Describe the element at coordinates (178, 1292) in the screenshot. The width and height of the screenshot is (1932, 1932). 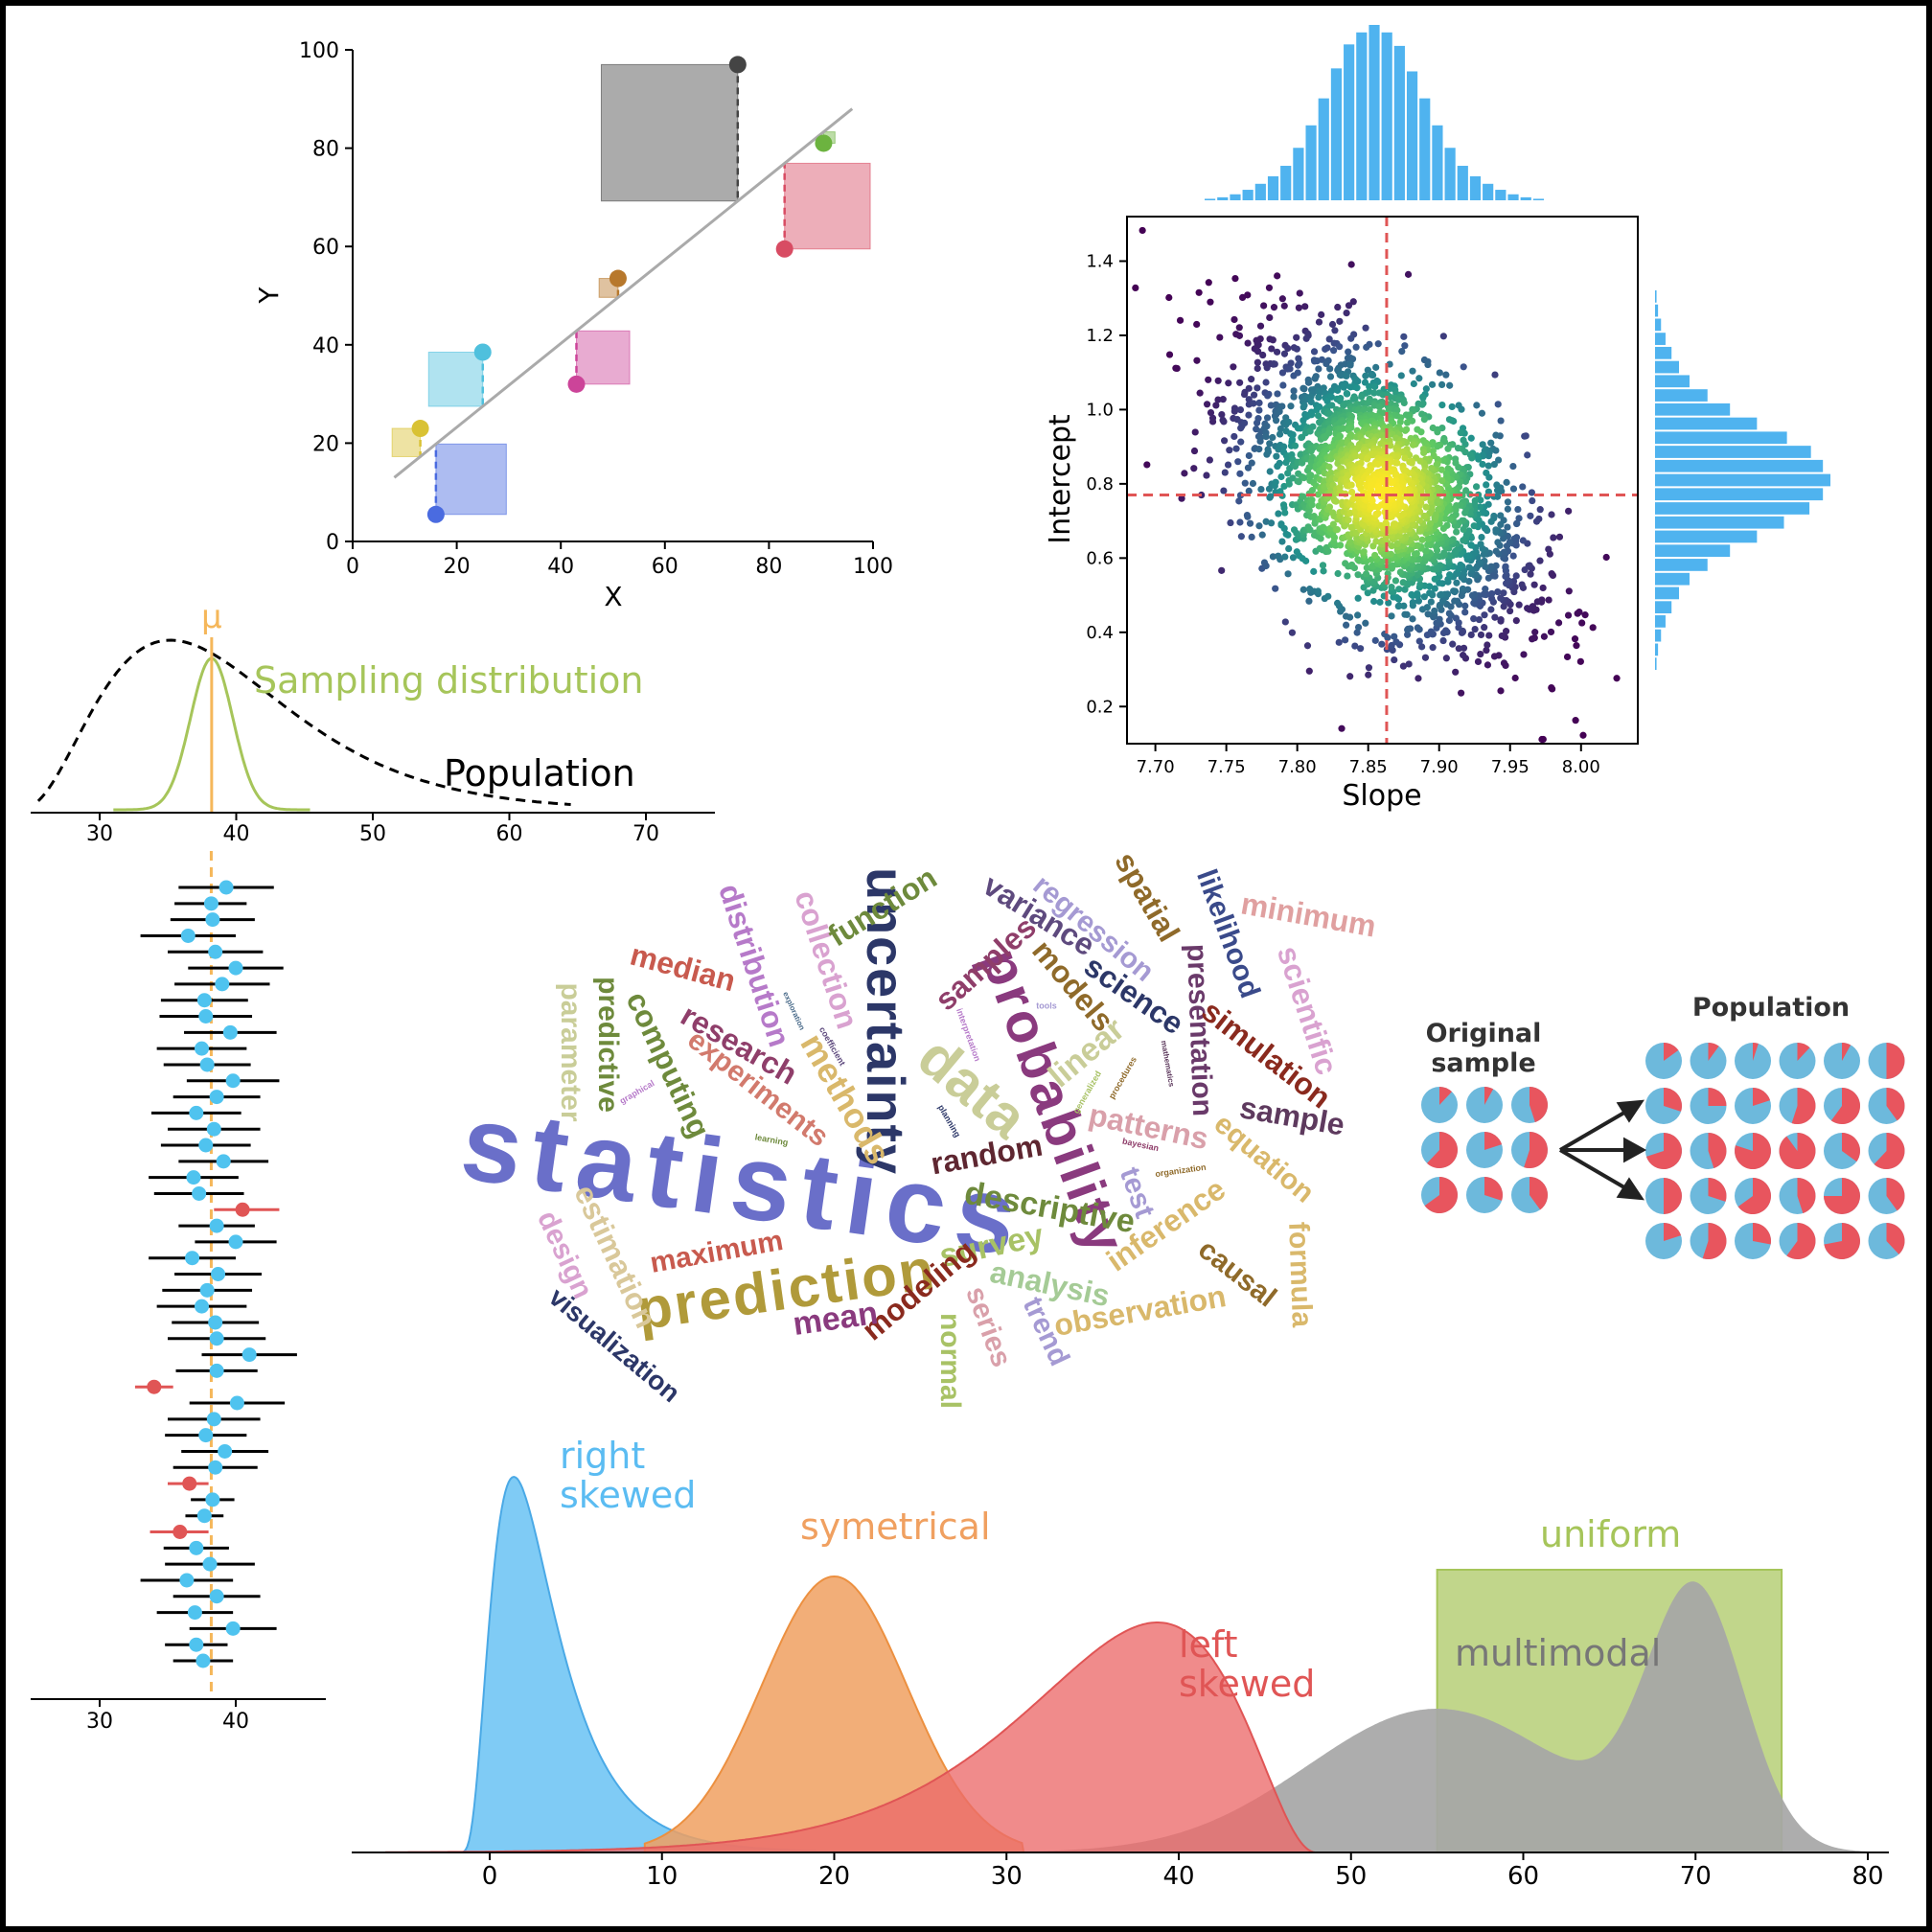
I see `confidence-intervals-chart: 30 40` at that location.